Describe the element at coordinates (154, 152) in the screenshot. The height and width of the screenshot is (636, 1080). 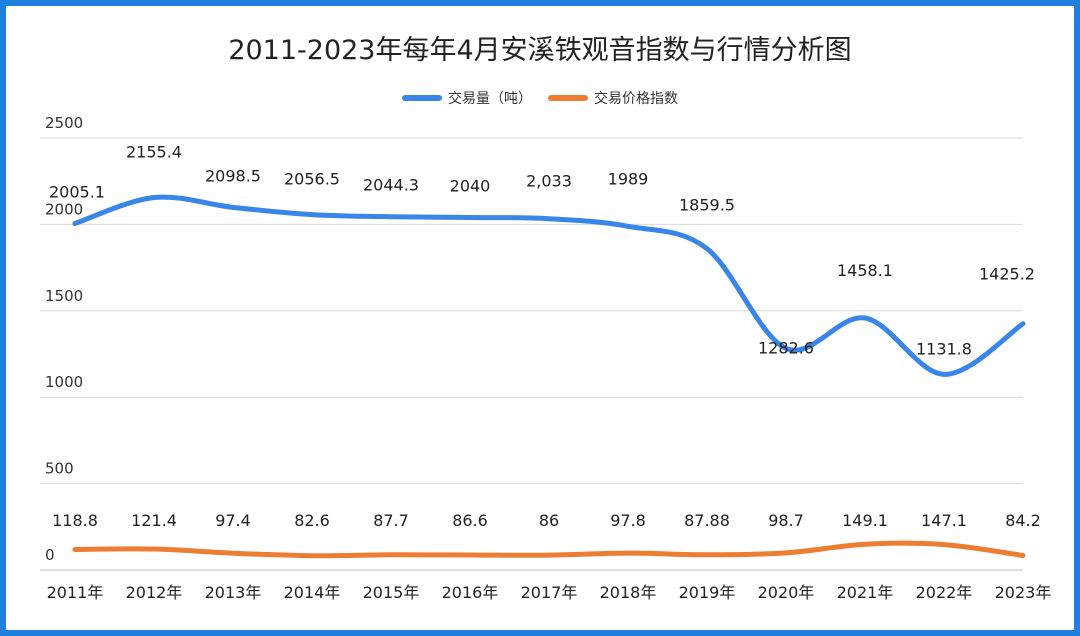
I see `data-label-volume: 2155.4` at that location.